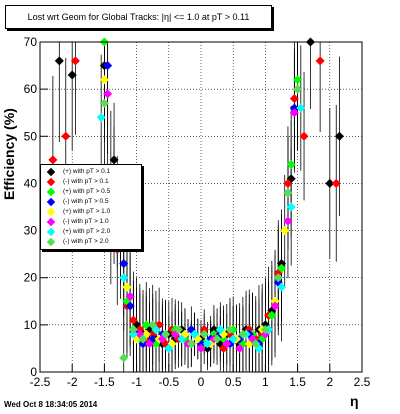 Image resolution: width=400 pixels, height=414 pixels. I want to click on legend-entry: (+) with pT > 0.5, so click(91, 192).